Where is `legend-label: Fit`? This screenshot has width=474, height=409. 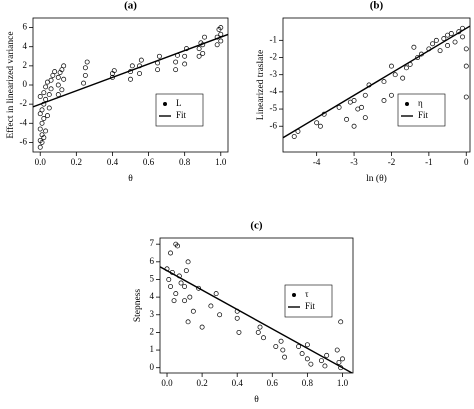 legend-label: Fit is located at coordinates (423, 115).